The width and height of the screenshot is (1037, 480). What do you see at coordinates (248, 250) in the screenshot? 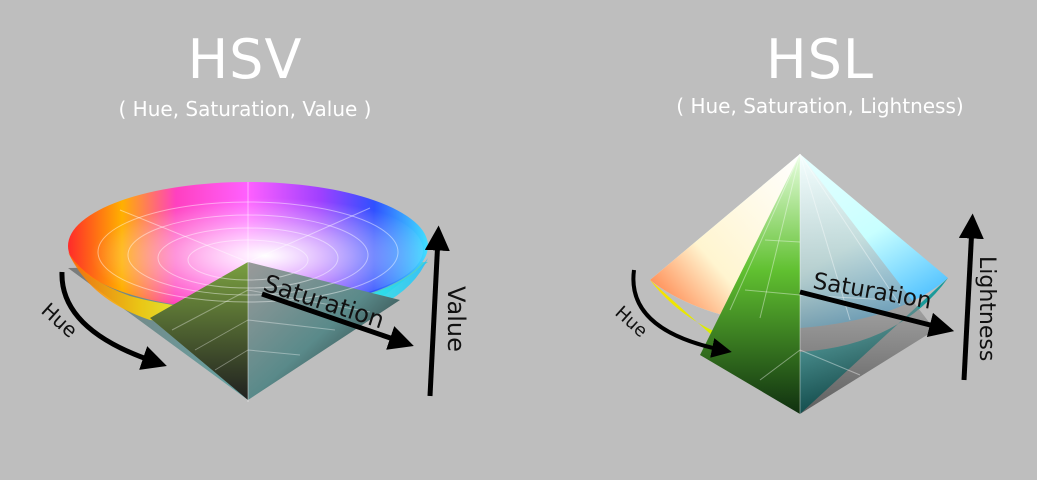
I see `hsv-saturation-glow` at bounding box center [248, 250].